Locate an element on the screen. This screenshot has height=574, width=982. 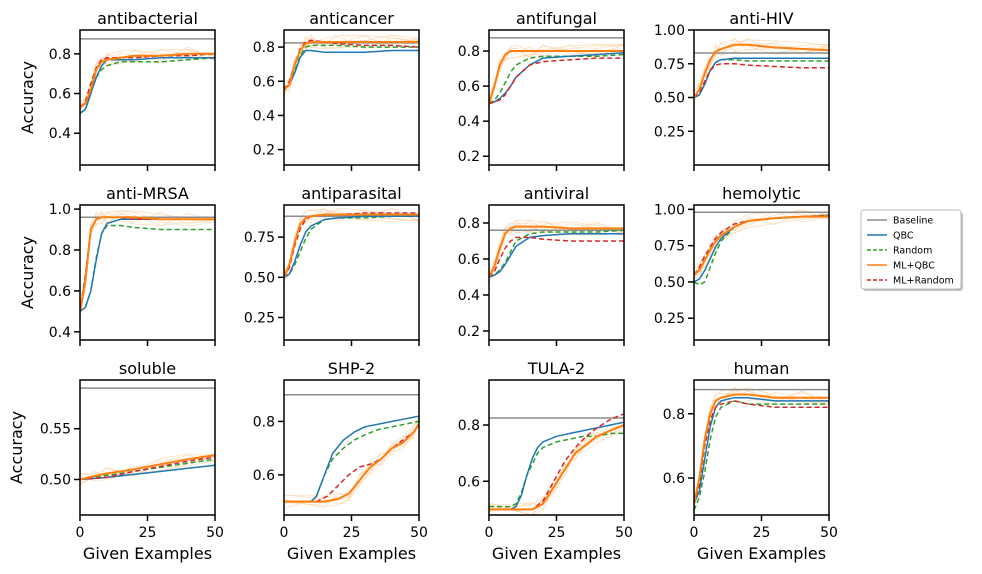
legend-label-random: Random is located at coordinates (912, 251).